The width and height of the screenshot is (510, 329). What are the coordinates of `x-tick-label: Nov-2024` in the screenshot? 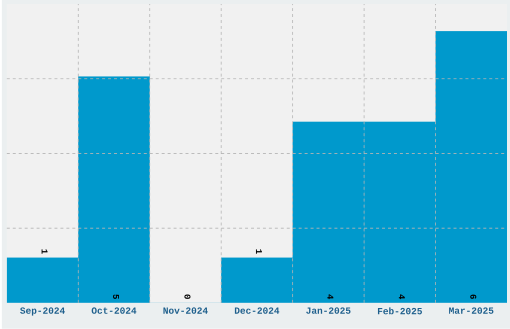 It's located at (185, 311).